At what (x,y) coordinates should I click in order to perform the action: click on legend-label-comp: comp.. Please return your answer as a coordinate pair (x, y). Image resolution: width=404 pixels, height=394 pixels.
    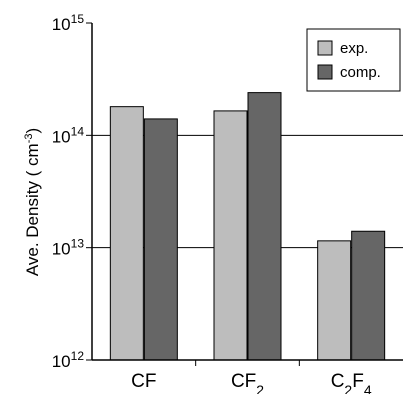
    Looking at the image, I should click on (360, 72).